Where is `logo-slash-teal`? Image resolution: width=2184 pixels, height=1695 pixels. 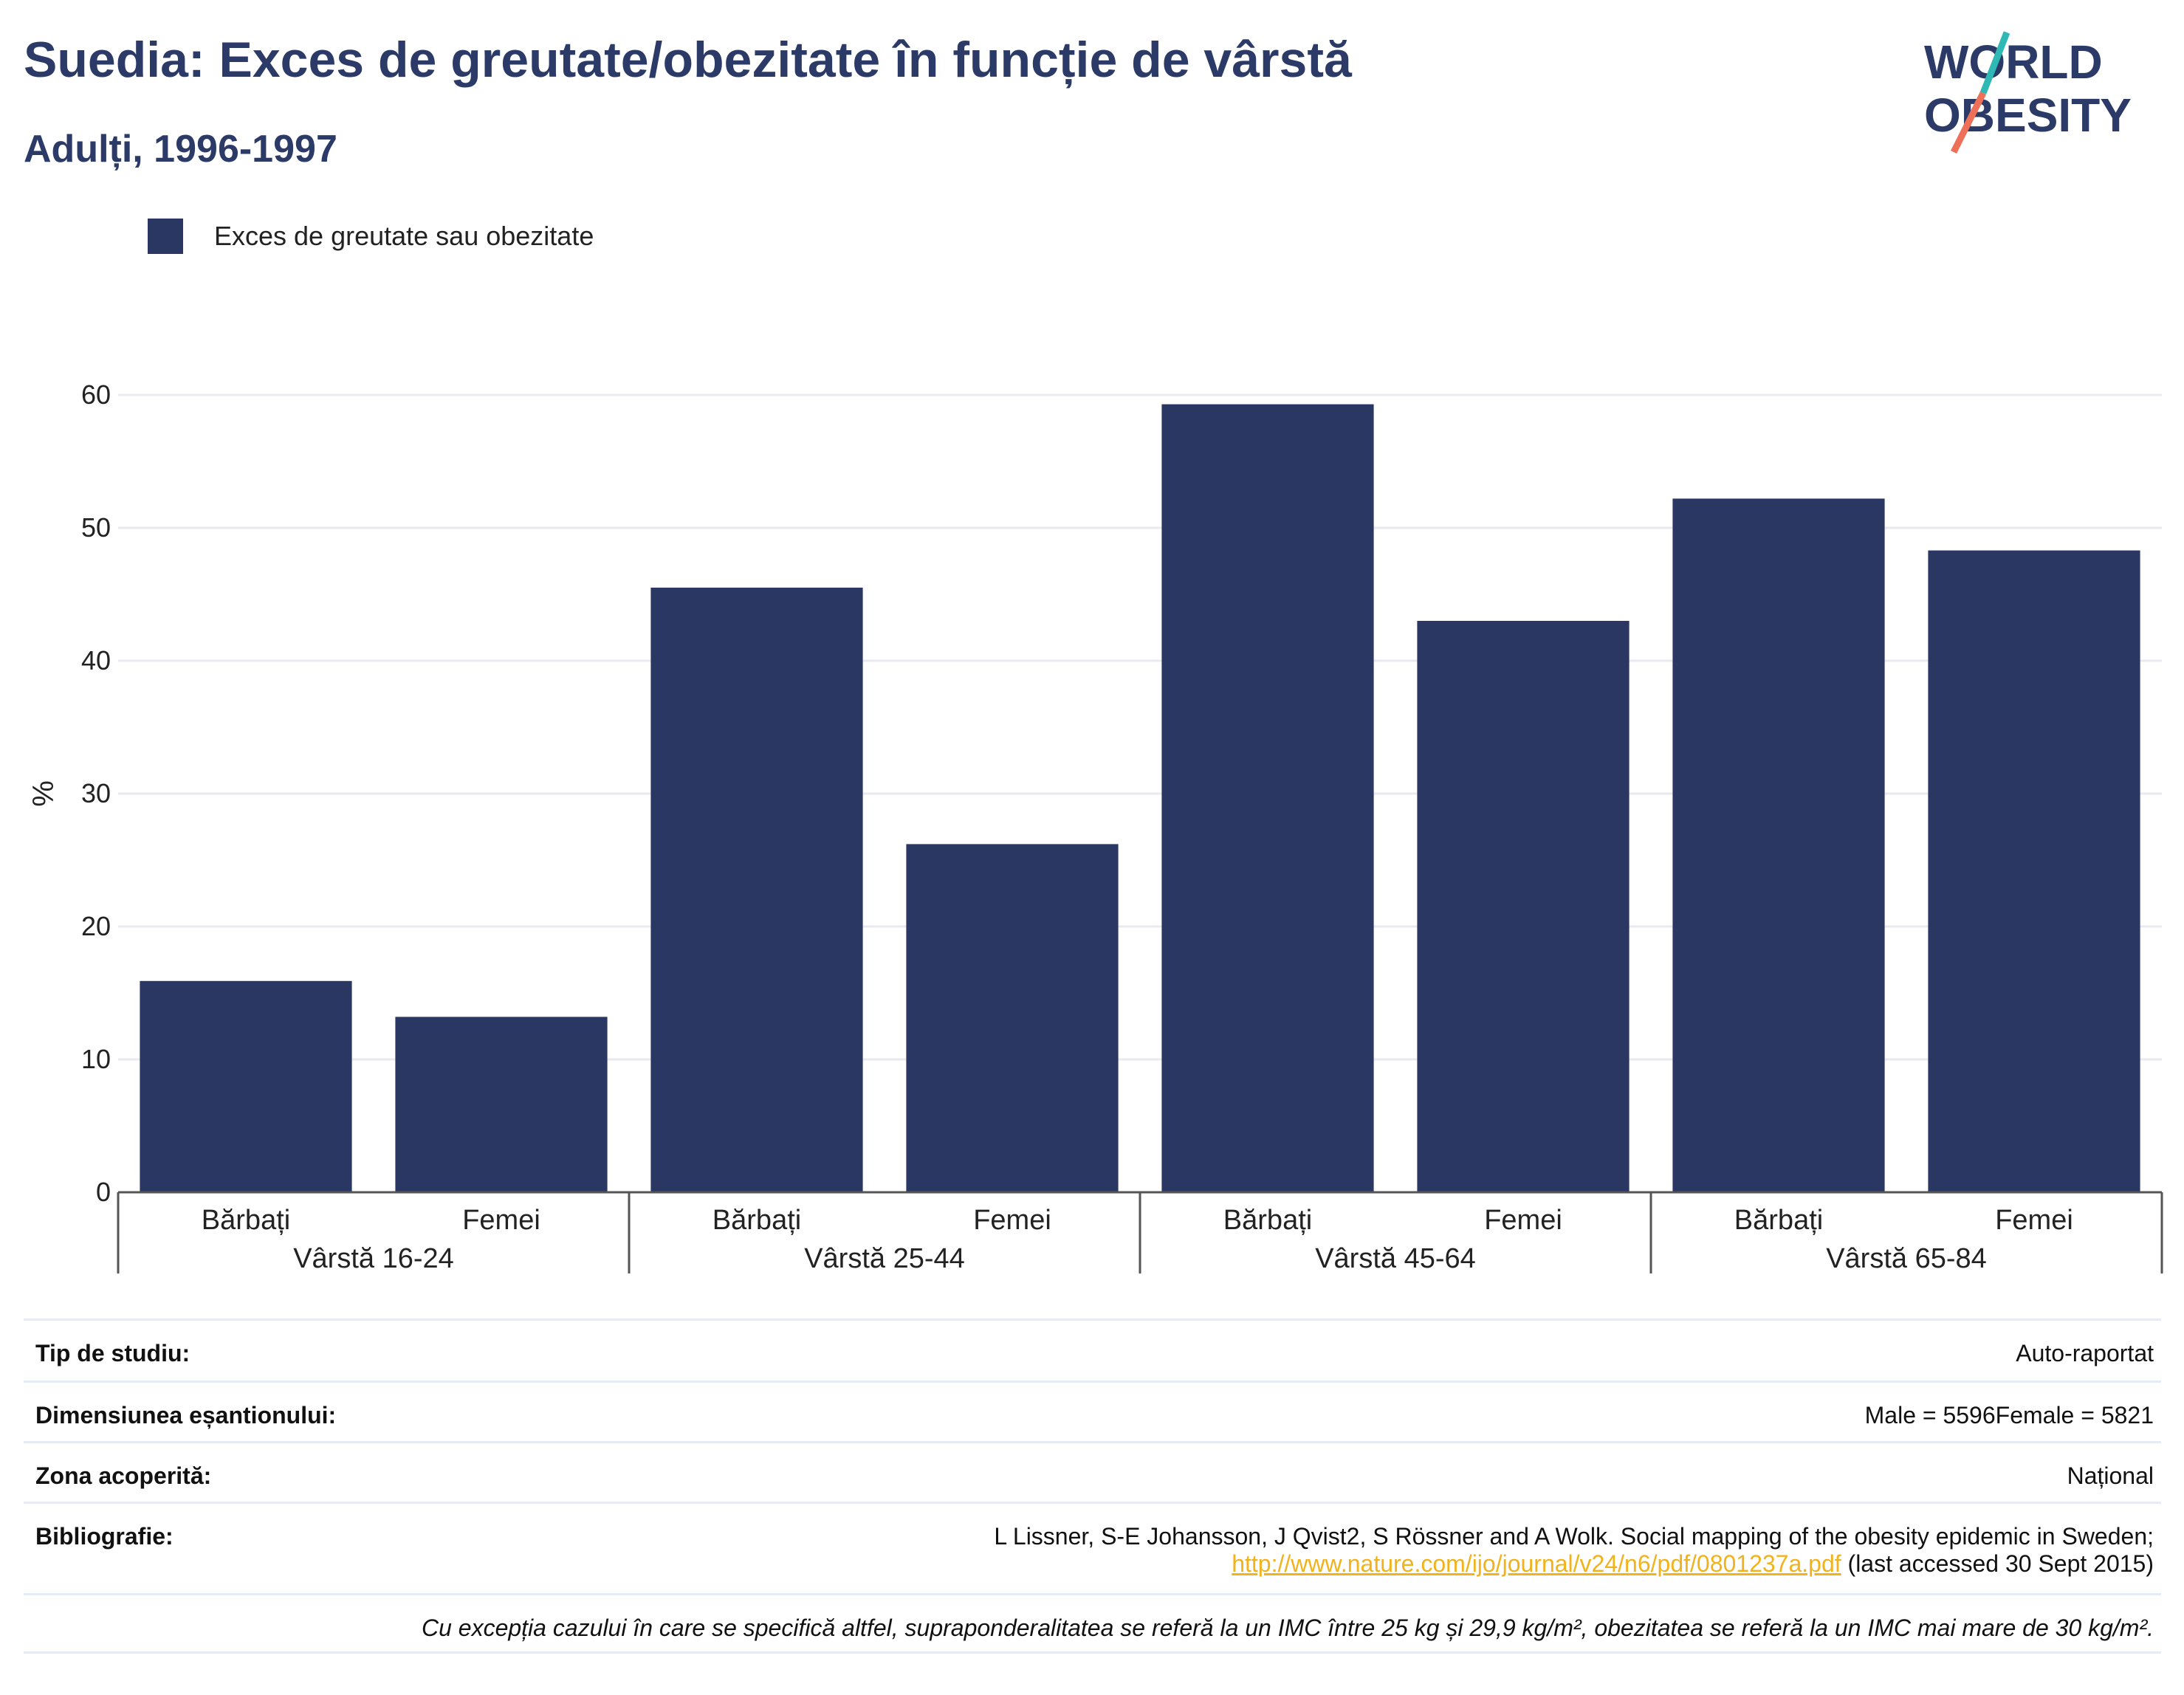
logo-slash-teal is located at coordinates (1995, 62).